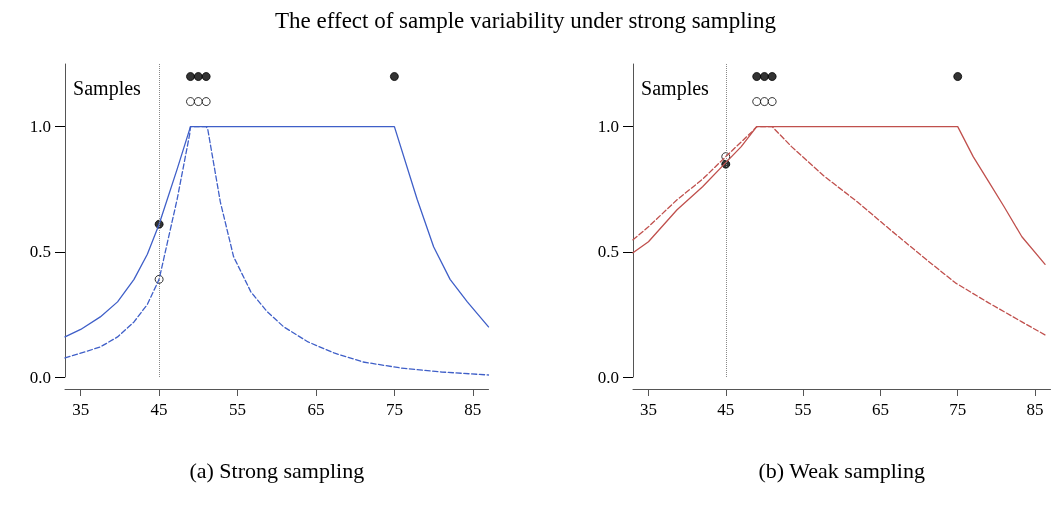  What do you see at coordinates (525, 21) in the screenshot?
I see `chart-title: The effect of sample variability under strong sampling` at bounding box center [525, 21].